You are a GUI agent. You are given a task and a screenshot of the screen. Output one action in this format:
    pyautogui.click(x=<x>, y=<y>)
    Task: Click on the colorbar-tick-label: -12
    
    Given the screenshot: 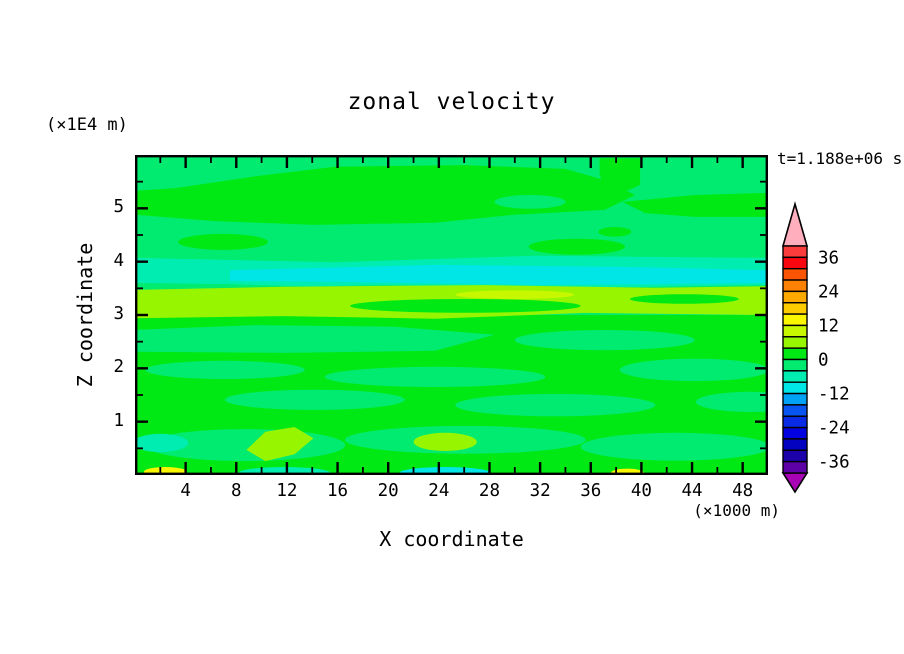 What is the action you would take?
    pyautogui.click(x=834, y=395)
    